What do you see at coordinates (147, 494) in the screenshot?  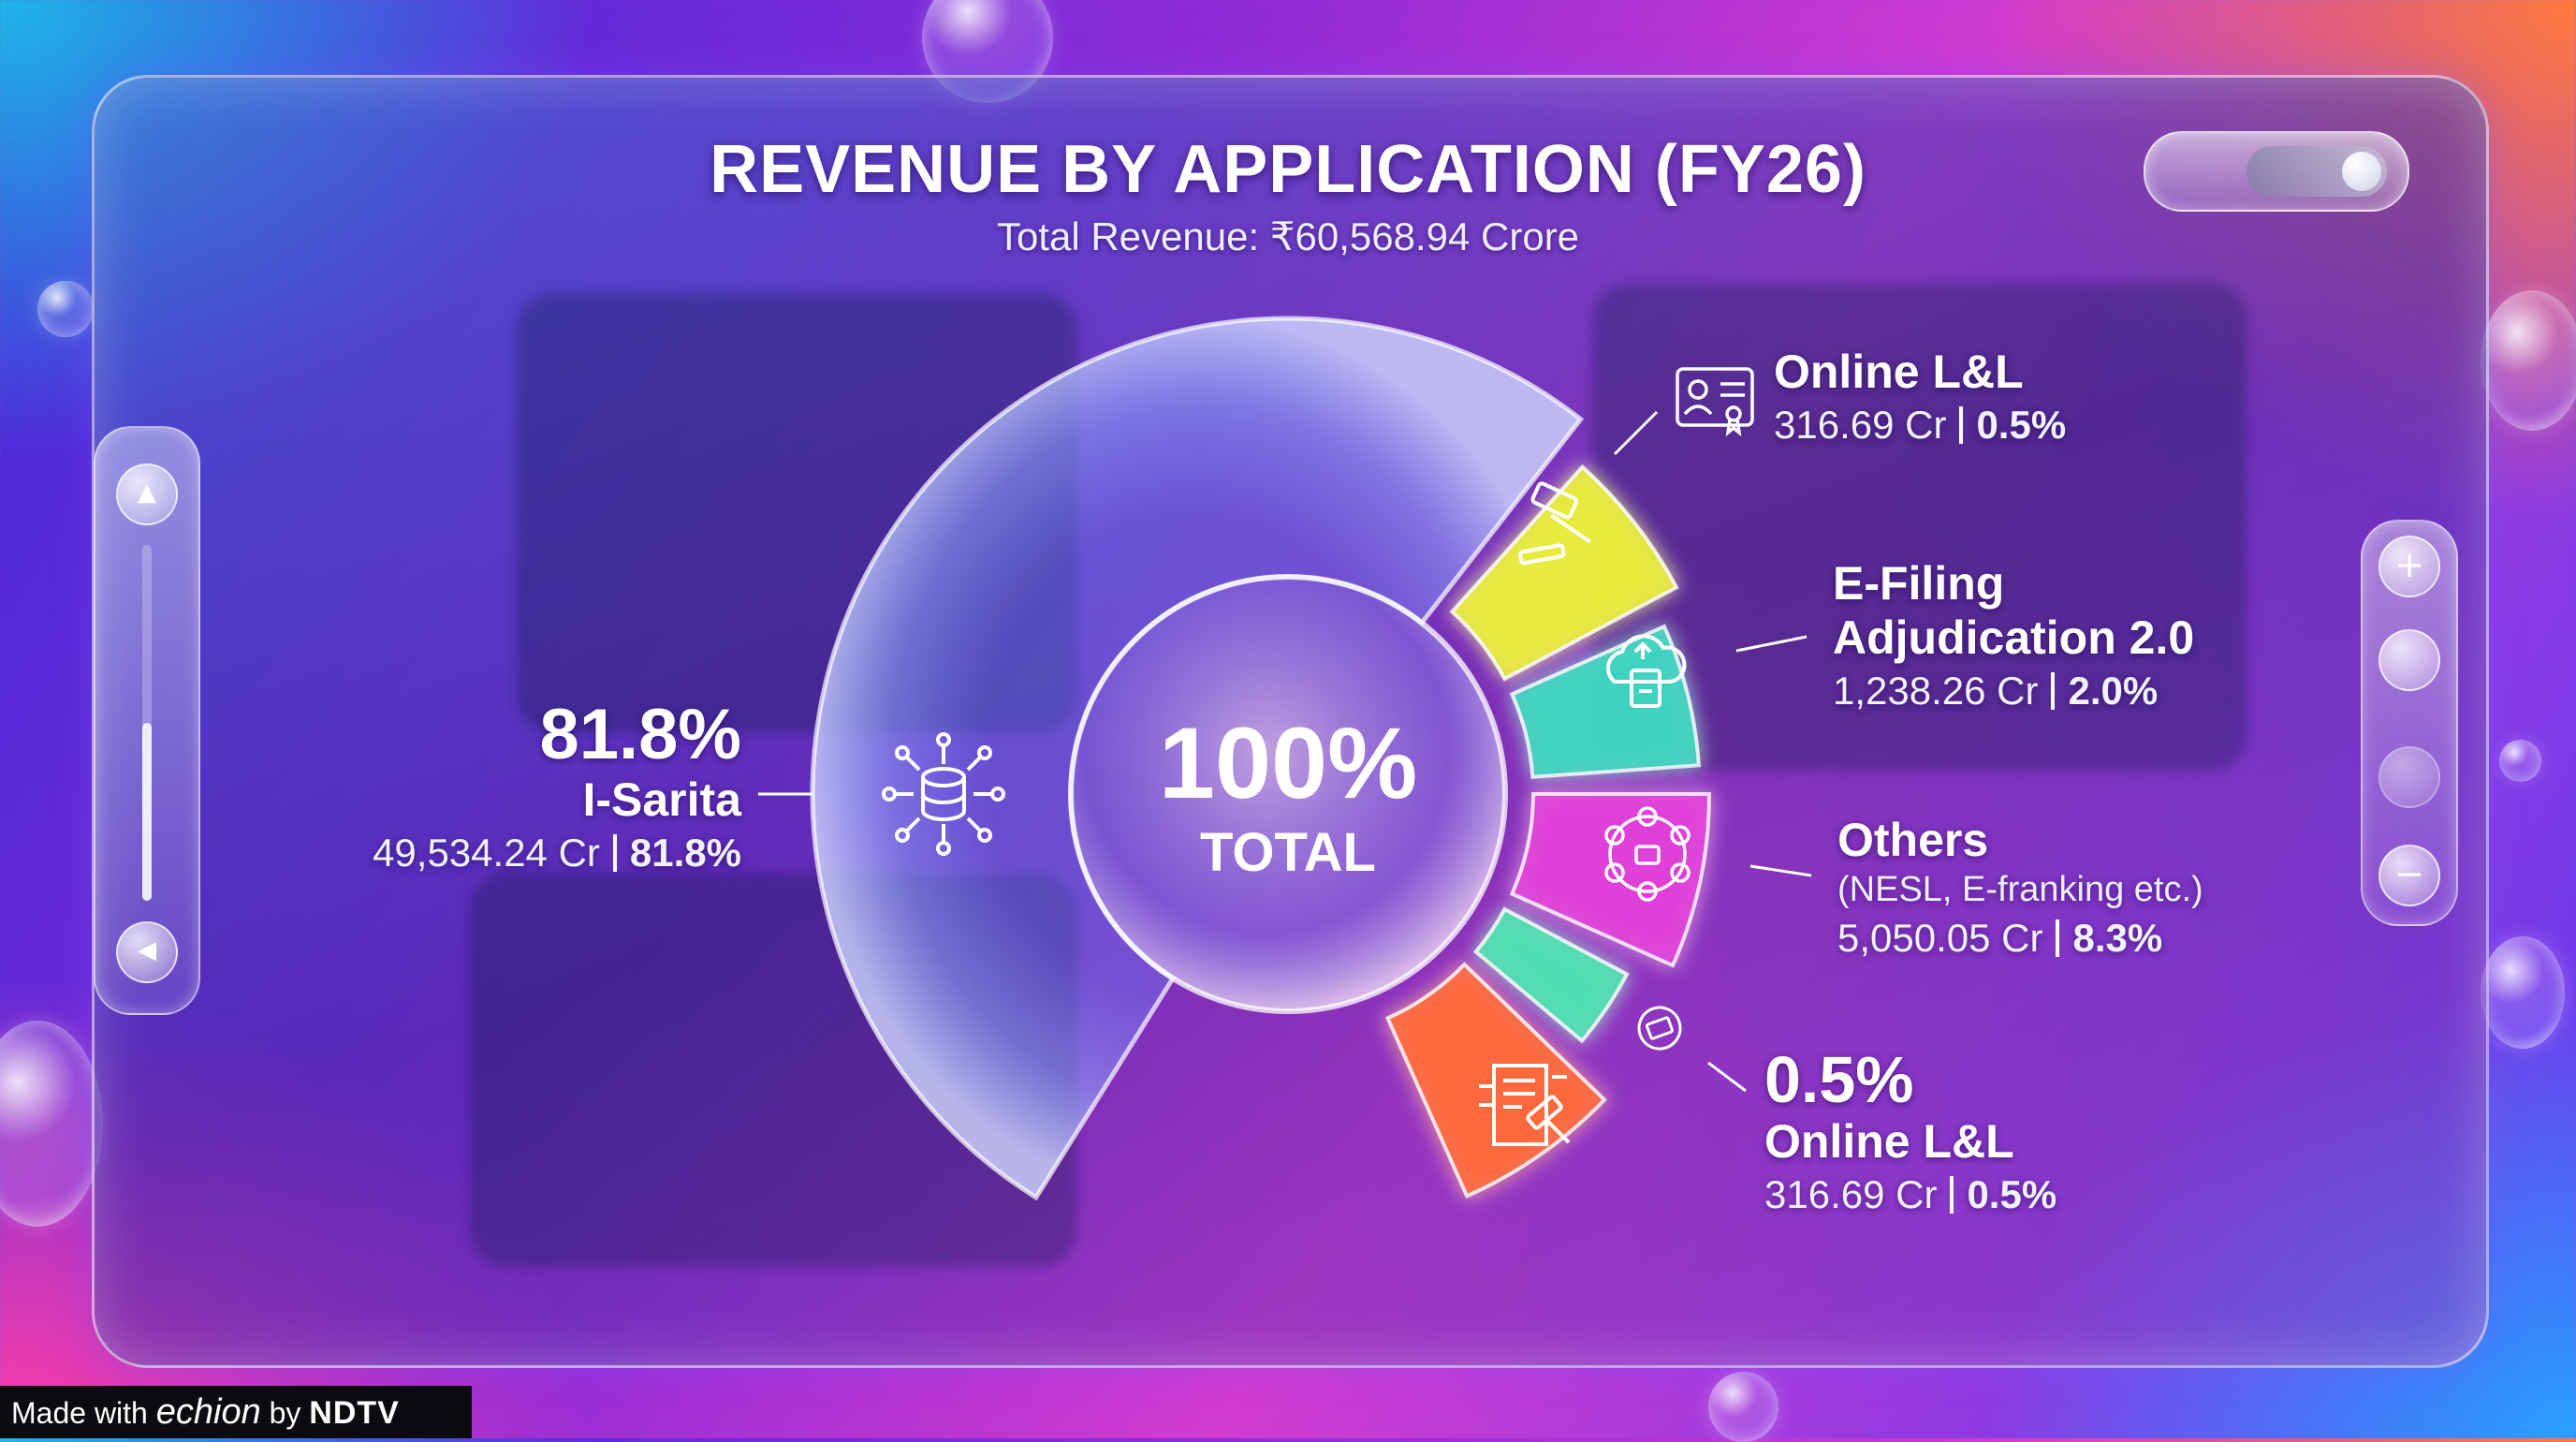 I see `scroll-up-button: ▲` at bounding box center [147, 494].